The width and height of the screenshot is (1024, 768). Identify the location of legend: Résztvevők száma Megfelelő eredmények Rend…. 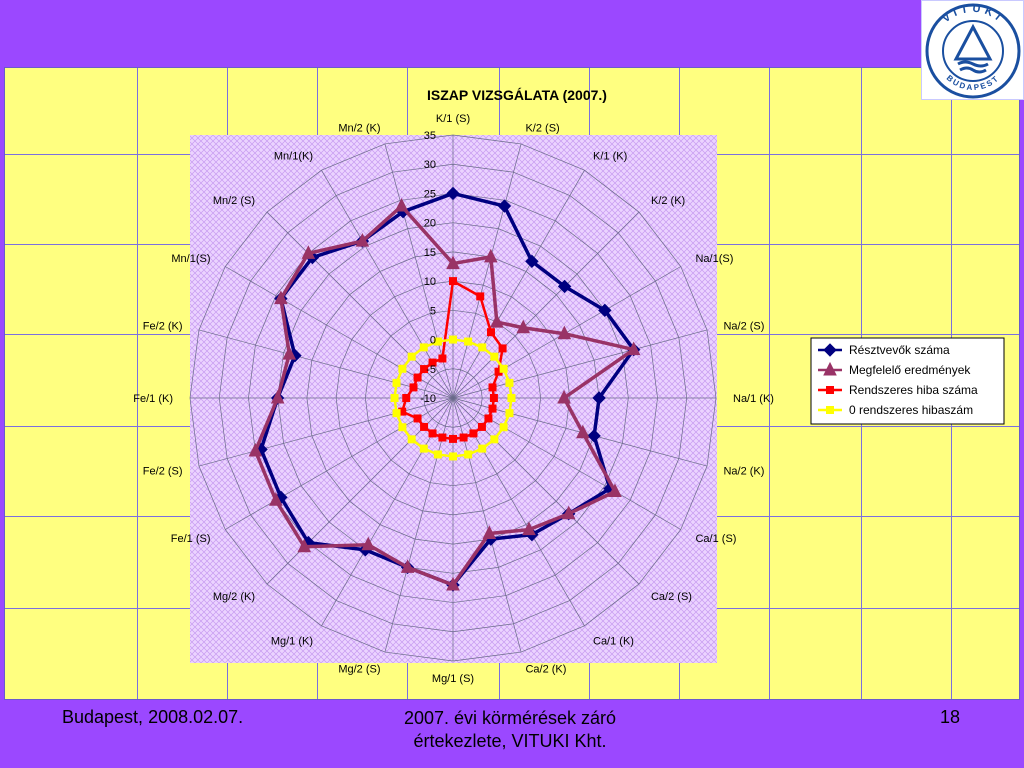
(907, 381).